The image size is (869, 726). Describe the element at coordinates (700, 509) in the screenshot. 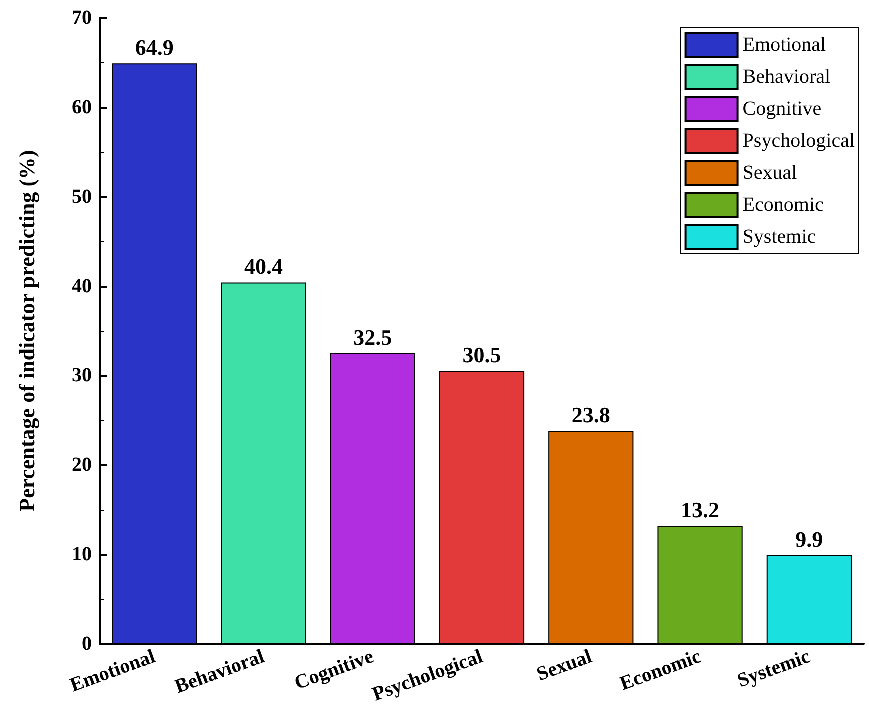

I see `data-label: 13.2` at that location.